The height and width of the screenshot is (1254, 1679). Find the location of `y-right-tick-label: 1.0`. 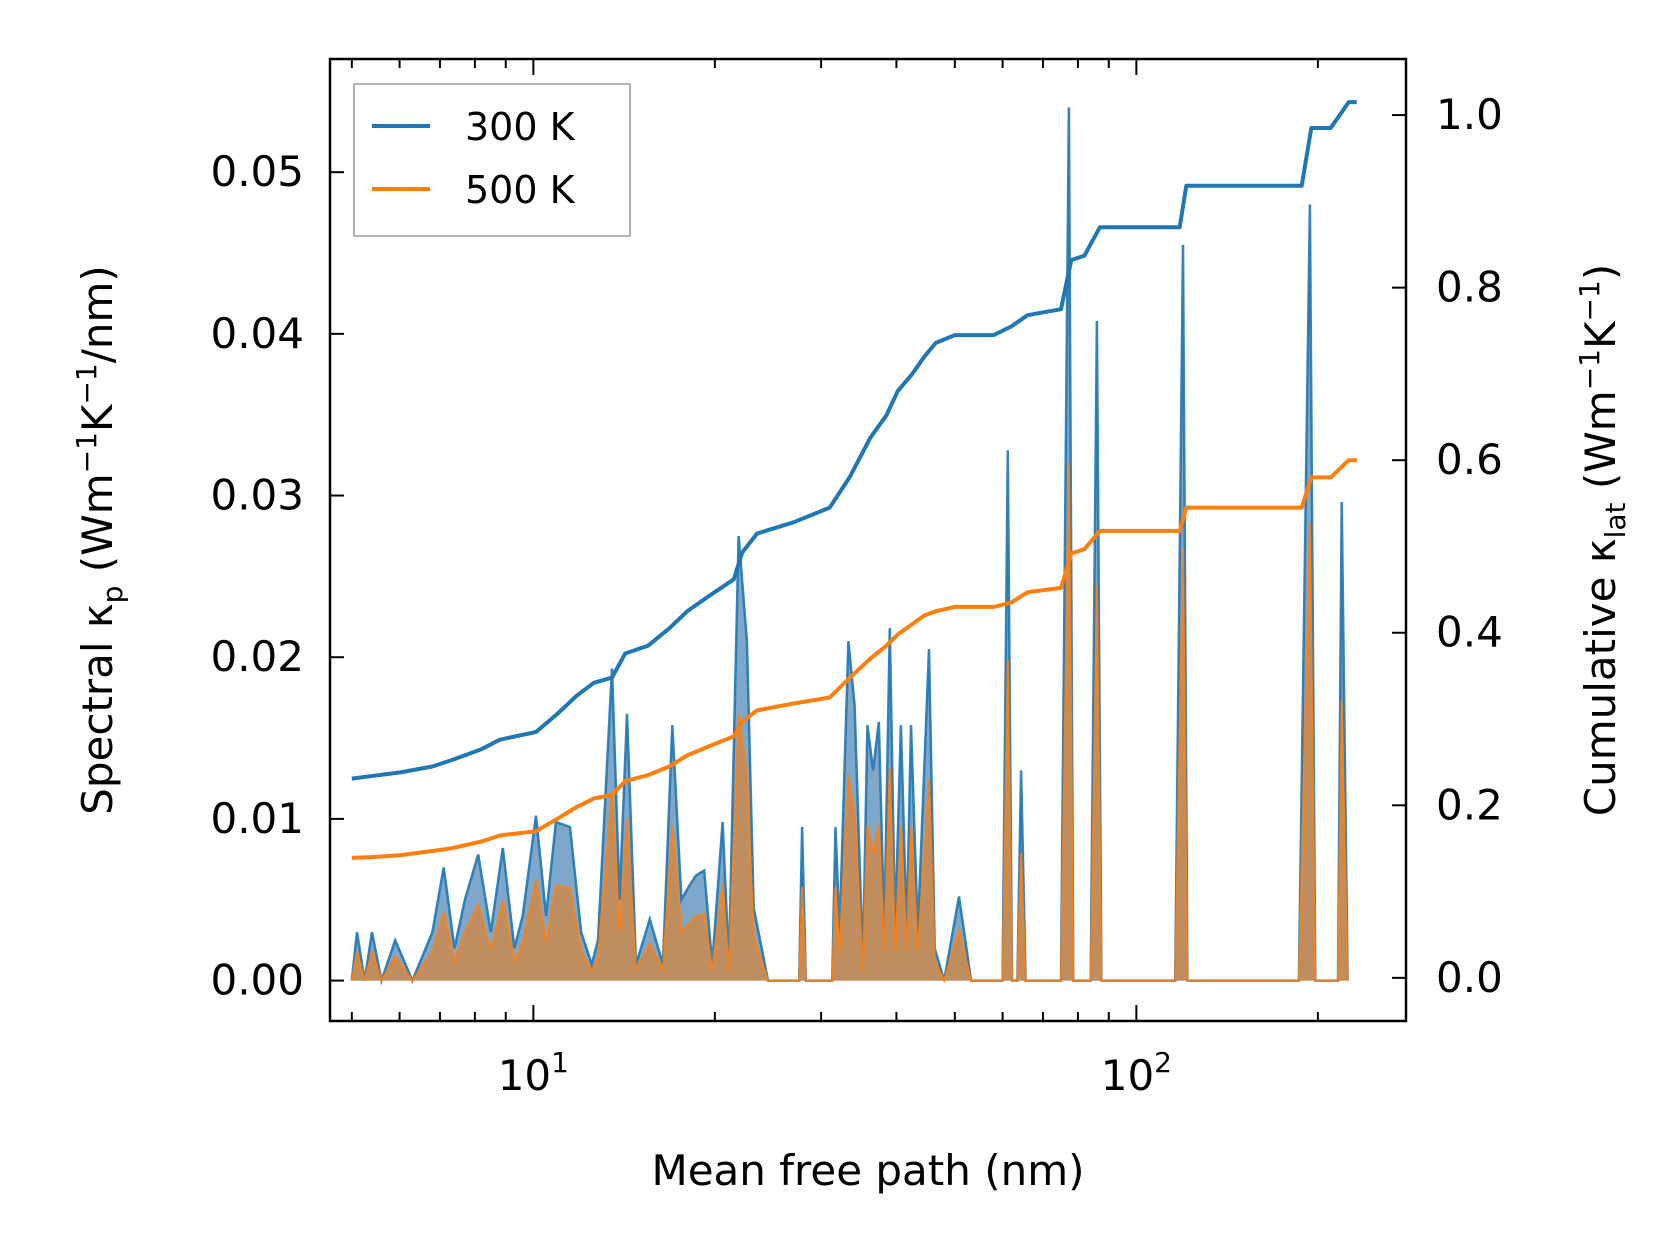

y-right-tick-label: 1.0 is located at coordinates (1469, 114).